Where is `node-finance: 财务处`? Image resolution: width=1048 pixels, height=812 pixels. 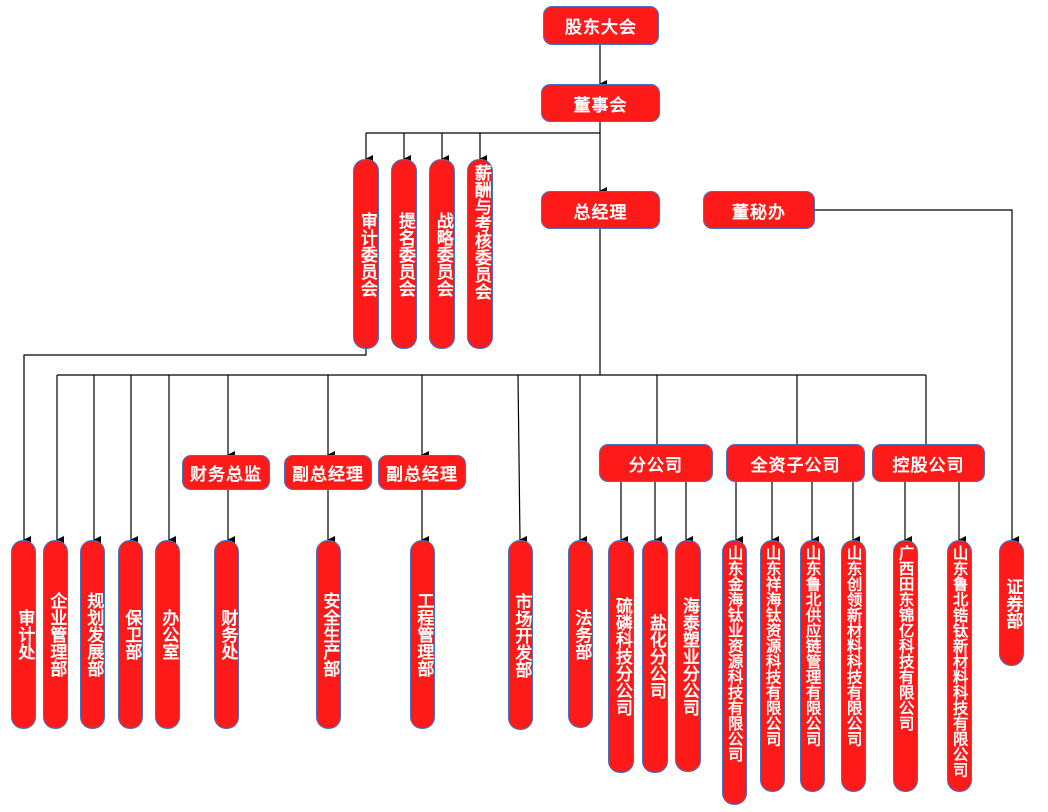
node-finance: 财务处 is located at coordinates (226, 634).